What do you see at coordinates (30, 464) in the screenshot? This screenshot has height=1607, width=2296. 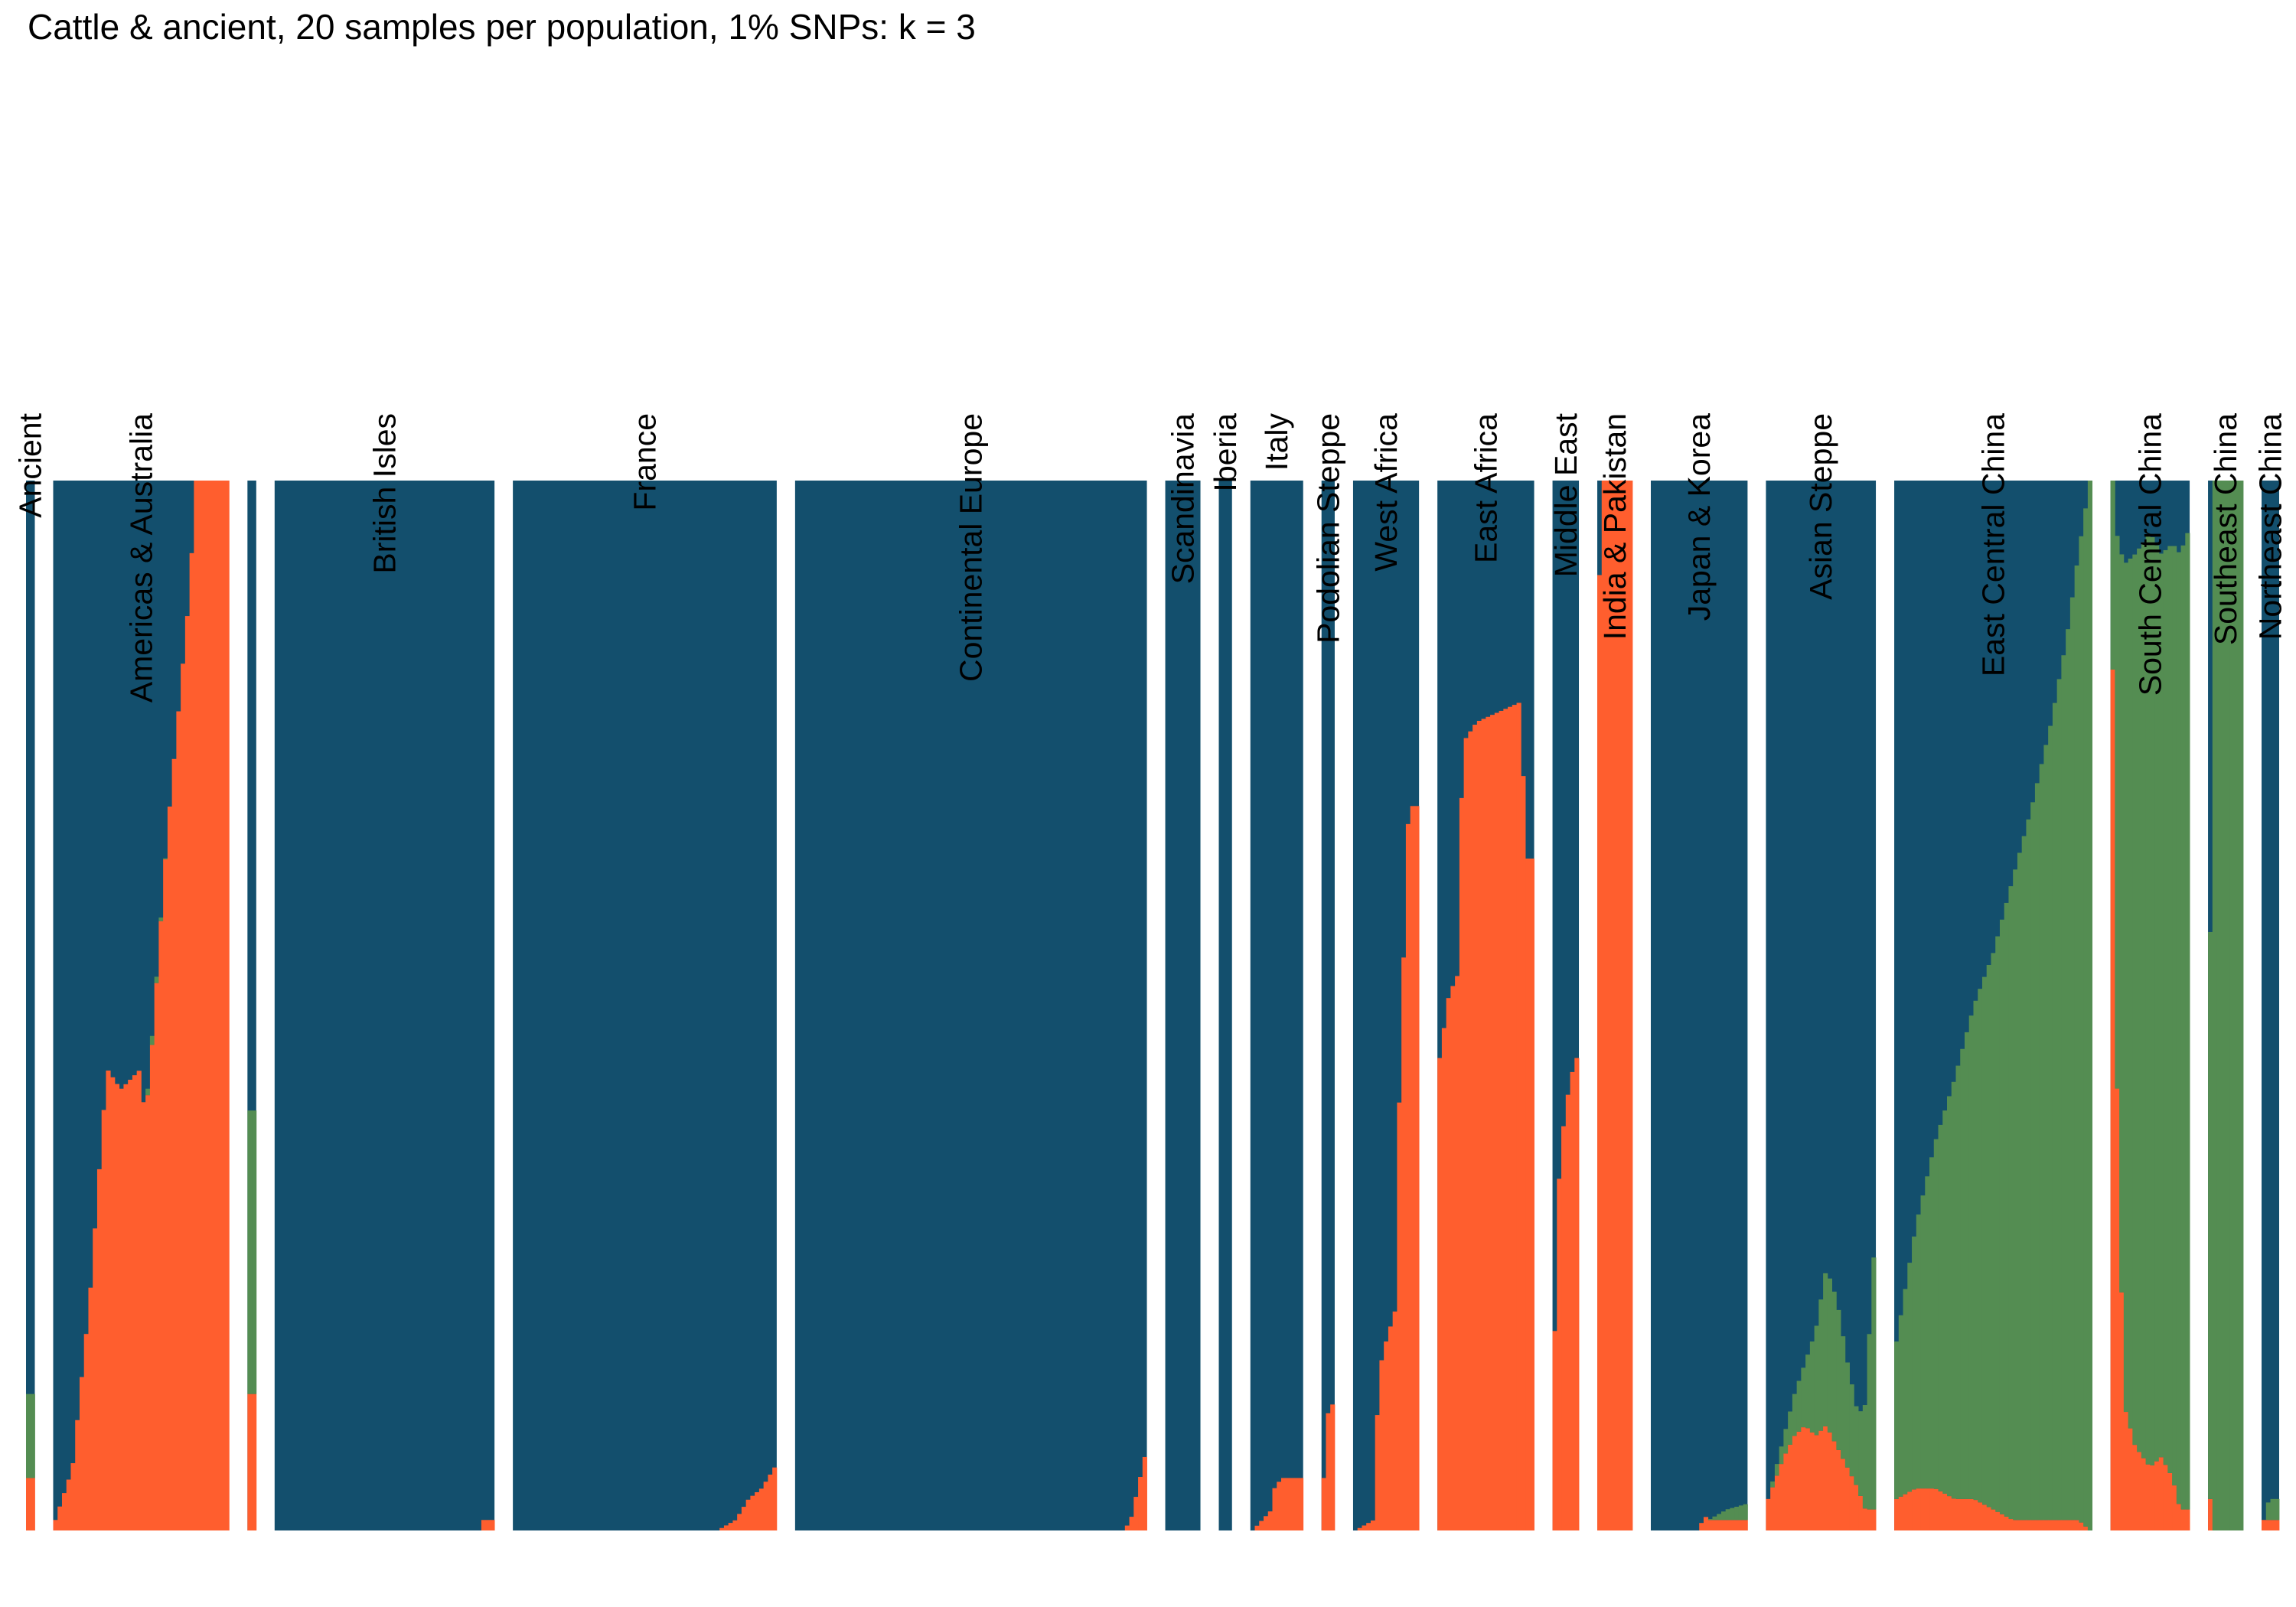 I see `population-label: Ancient` at bounding box center [30, 464].